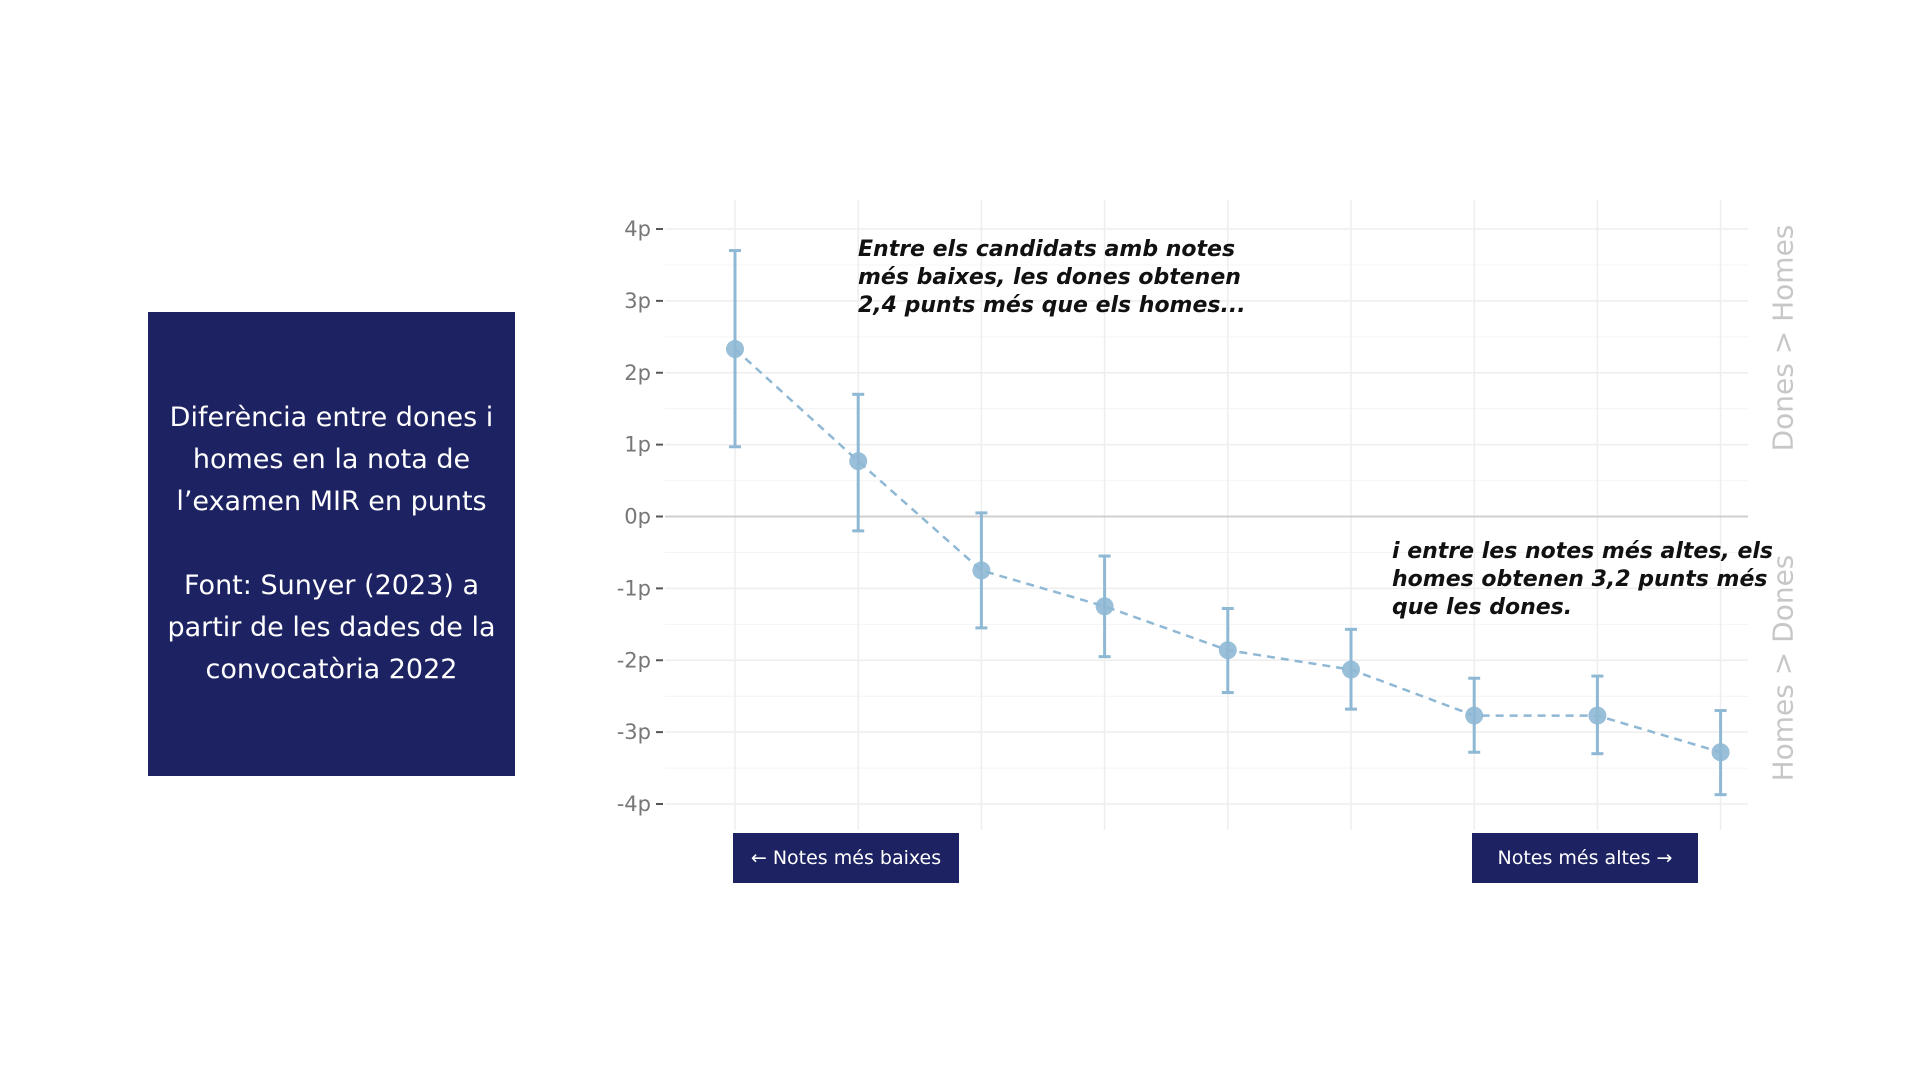 The width and height of the screenshot is (1920, 1080). What do you see at coordinates (634, 660) in the screenshot?
I see `y-tick-label: -2p` at bounding box center [634, 660].